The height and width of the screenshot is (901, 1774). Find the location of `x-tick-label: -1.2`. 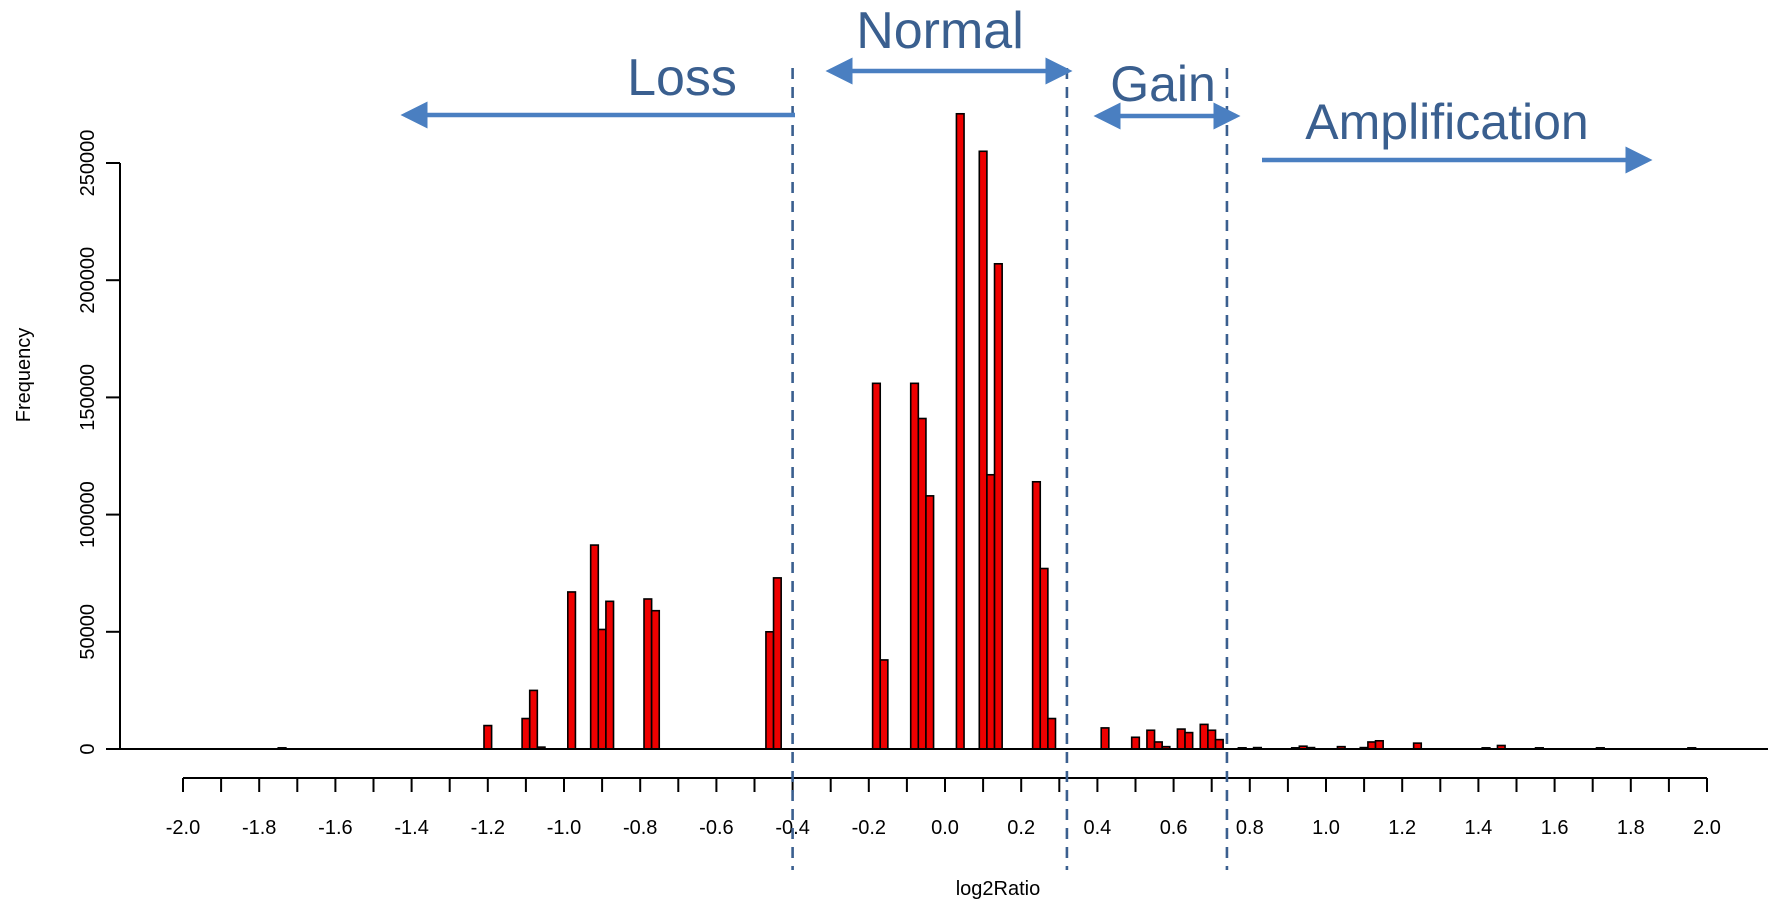

x-tick-label: -1.2 is located at coordinates (488, 828).